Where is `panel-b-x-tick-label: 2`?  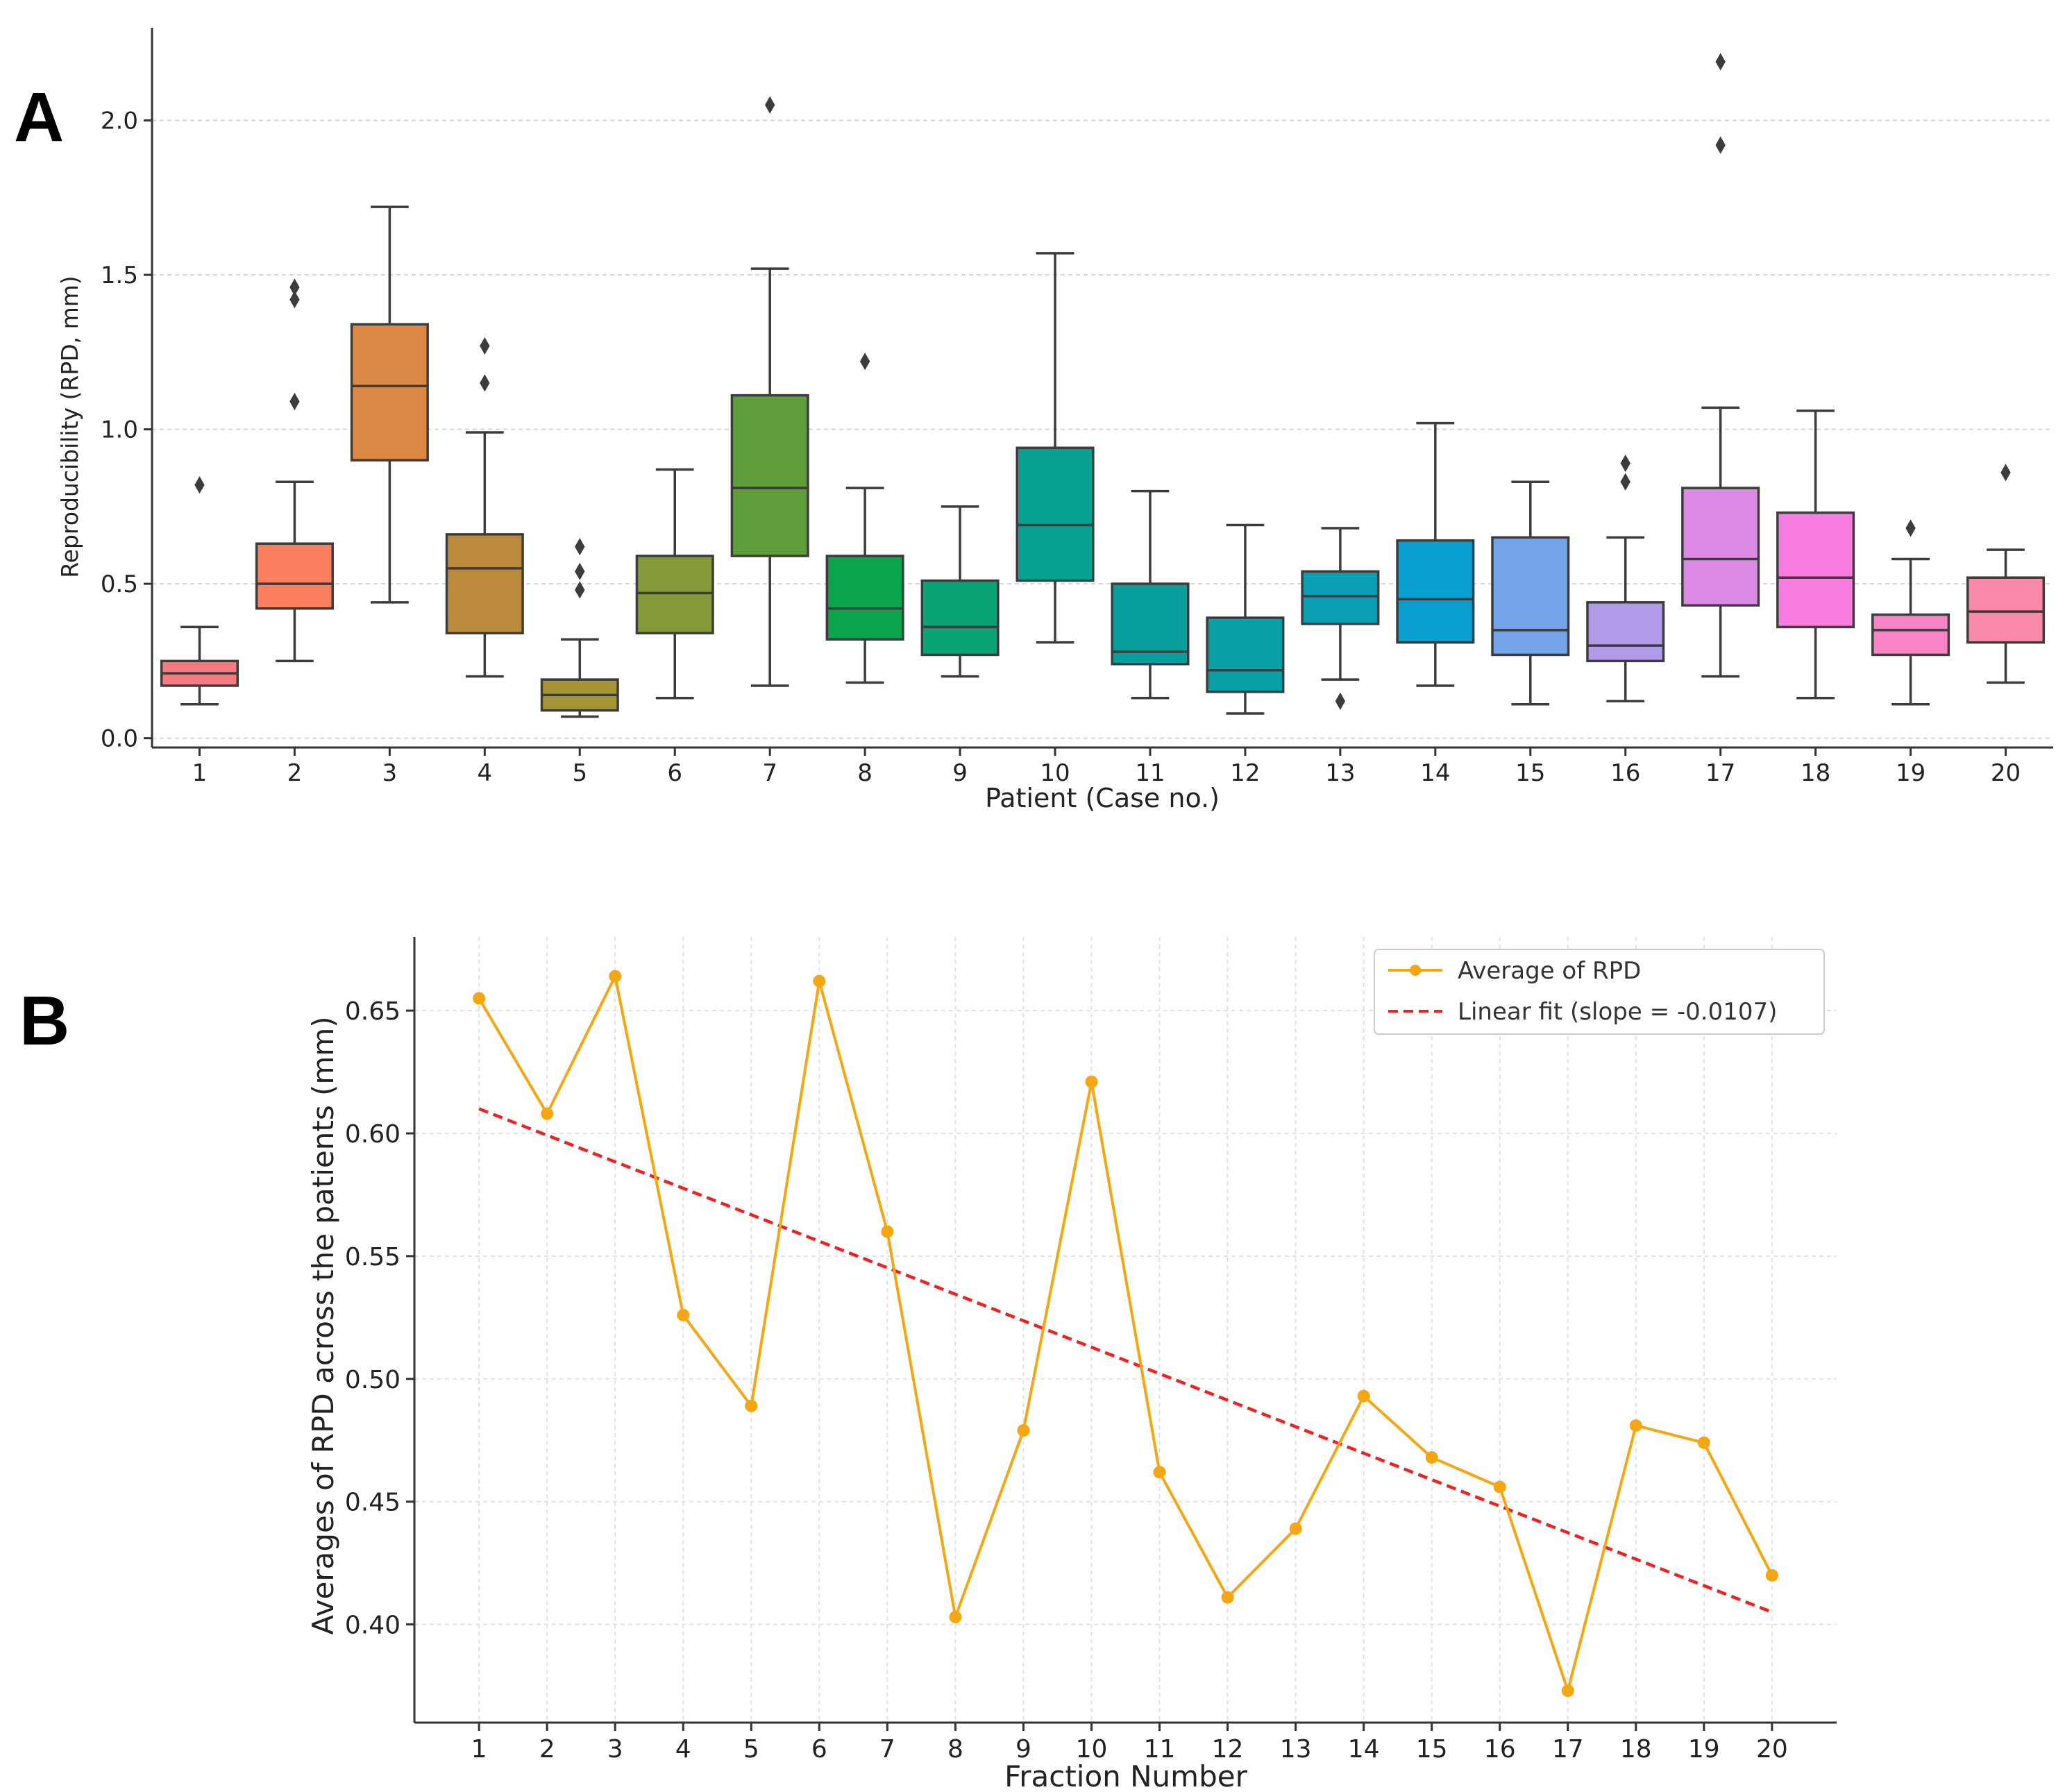
panel-b-x-tick-label: 2 is located at coordinates (547, 1749).